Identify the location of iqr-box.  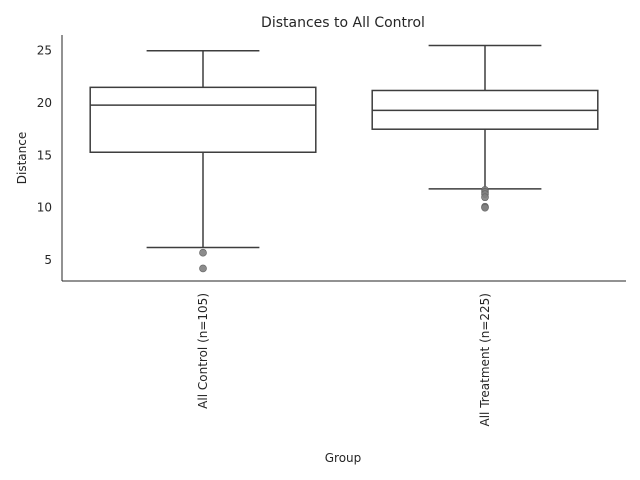
(203, 119).